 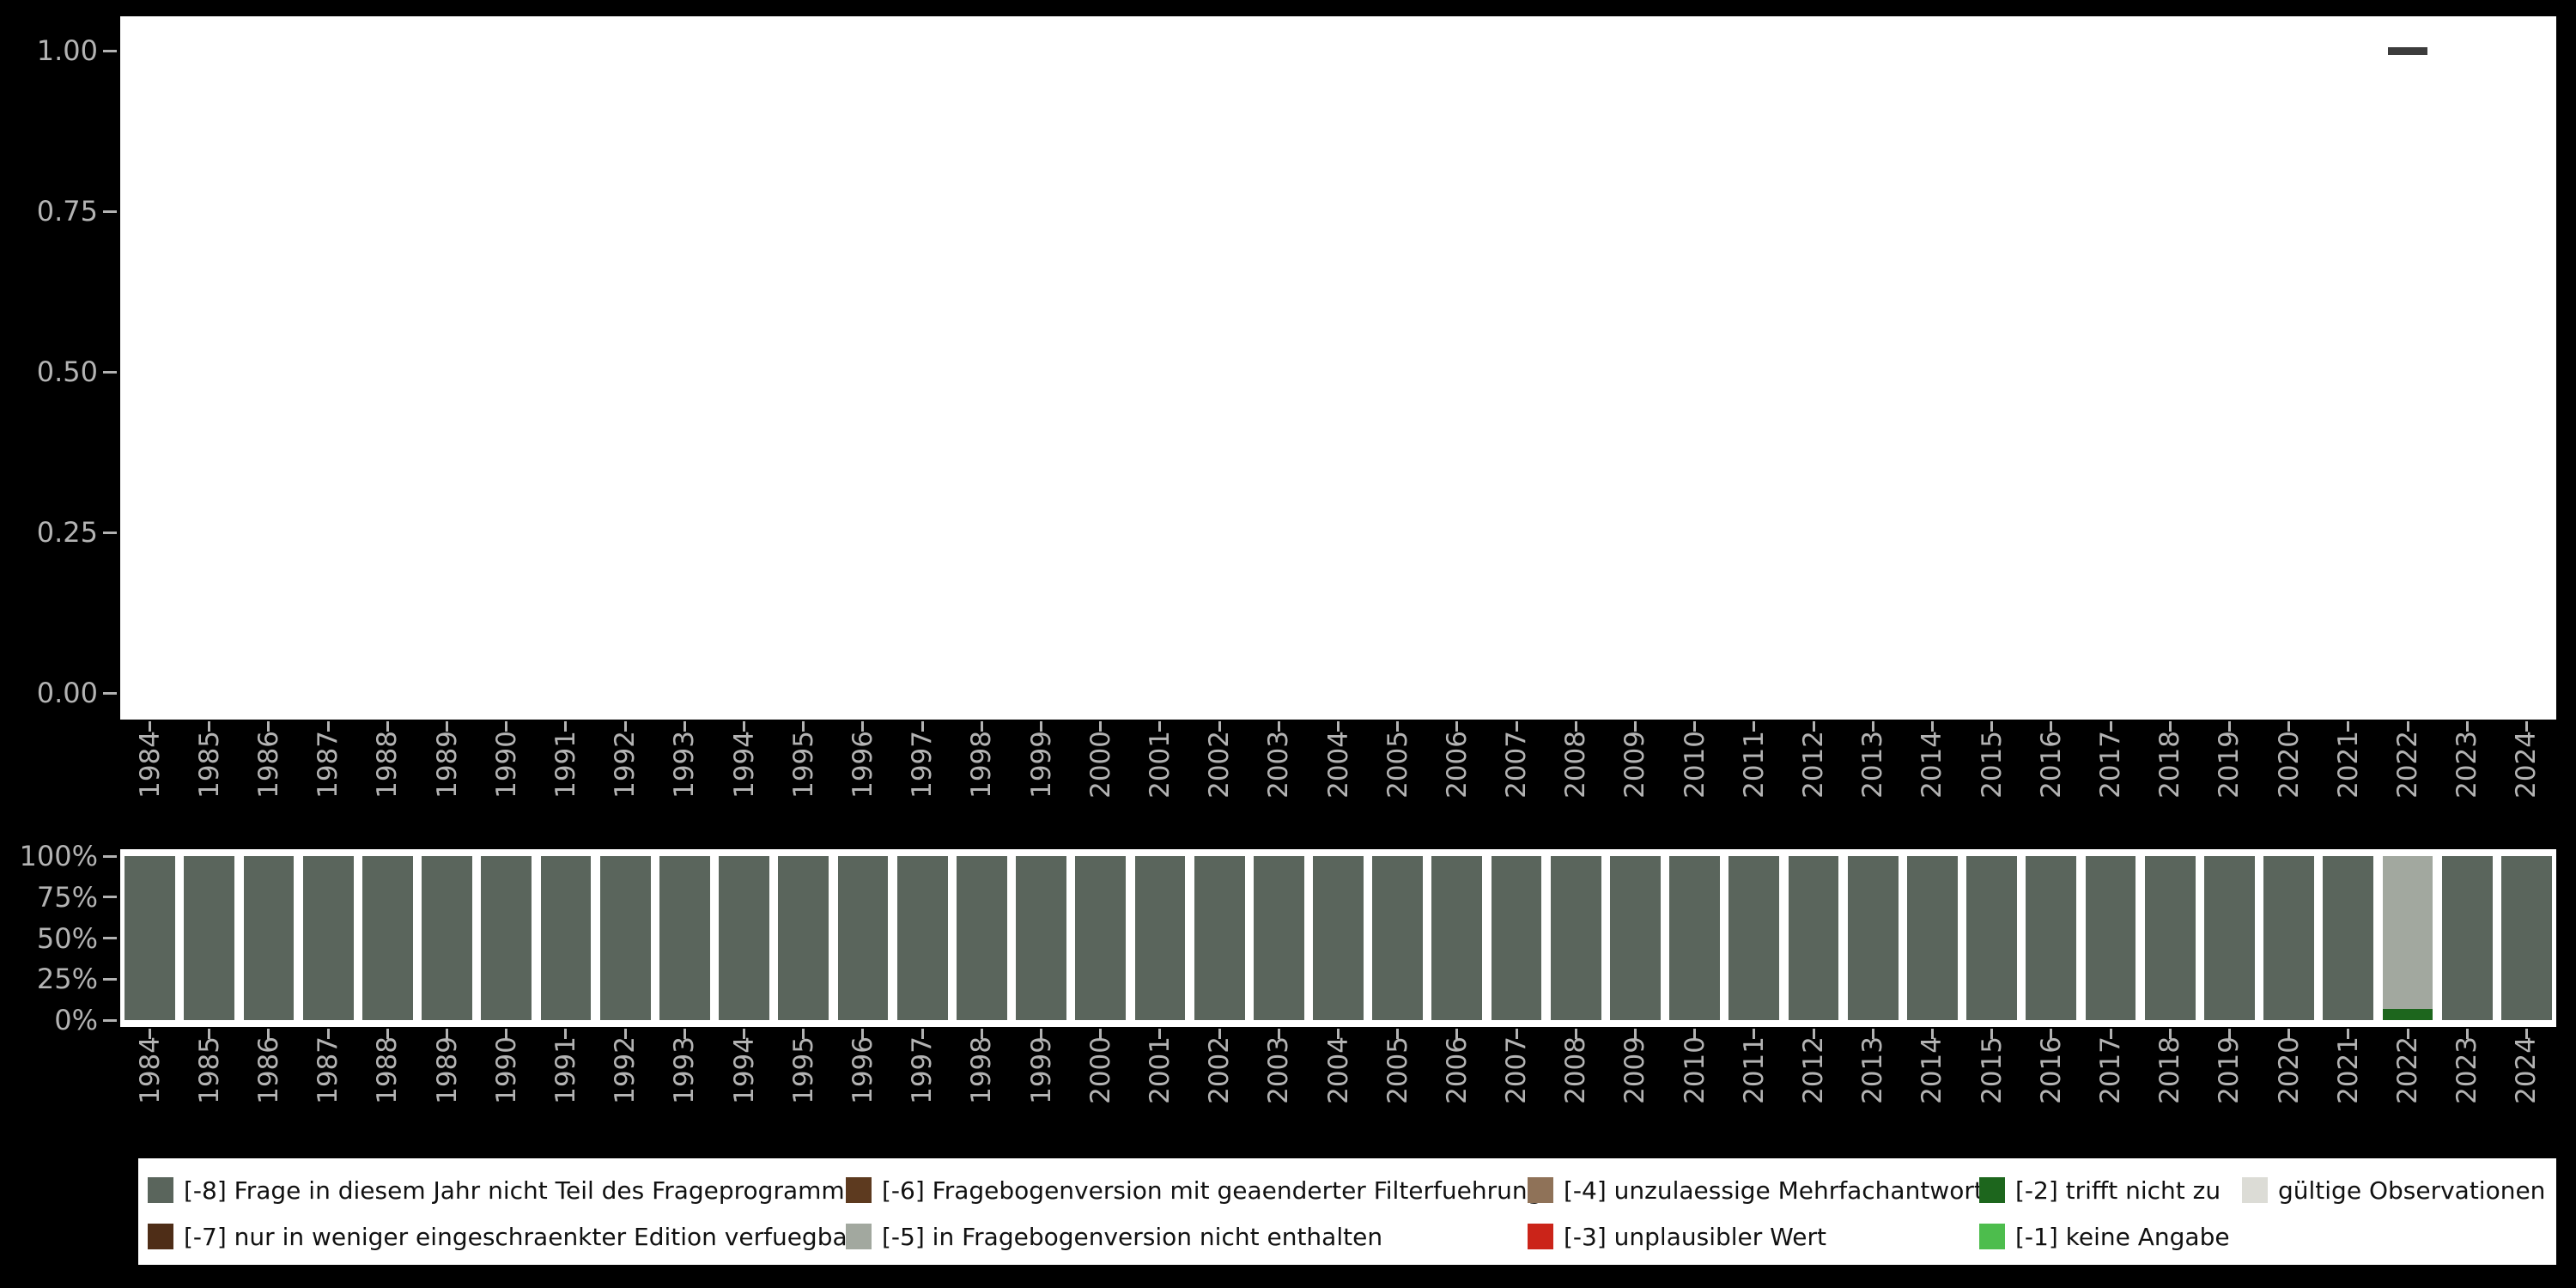 I want to click on x-axis-tick-label: 2015, so click(x=1992, y=1070).